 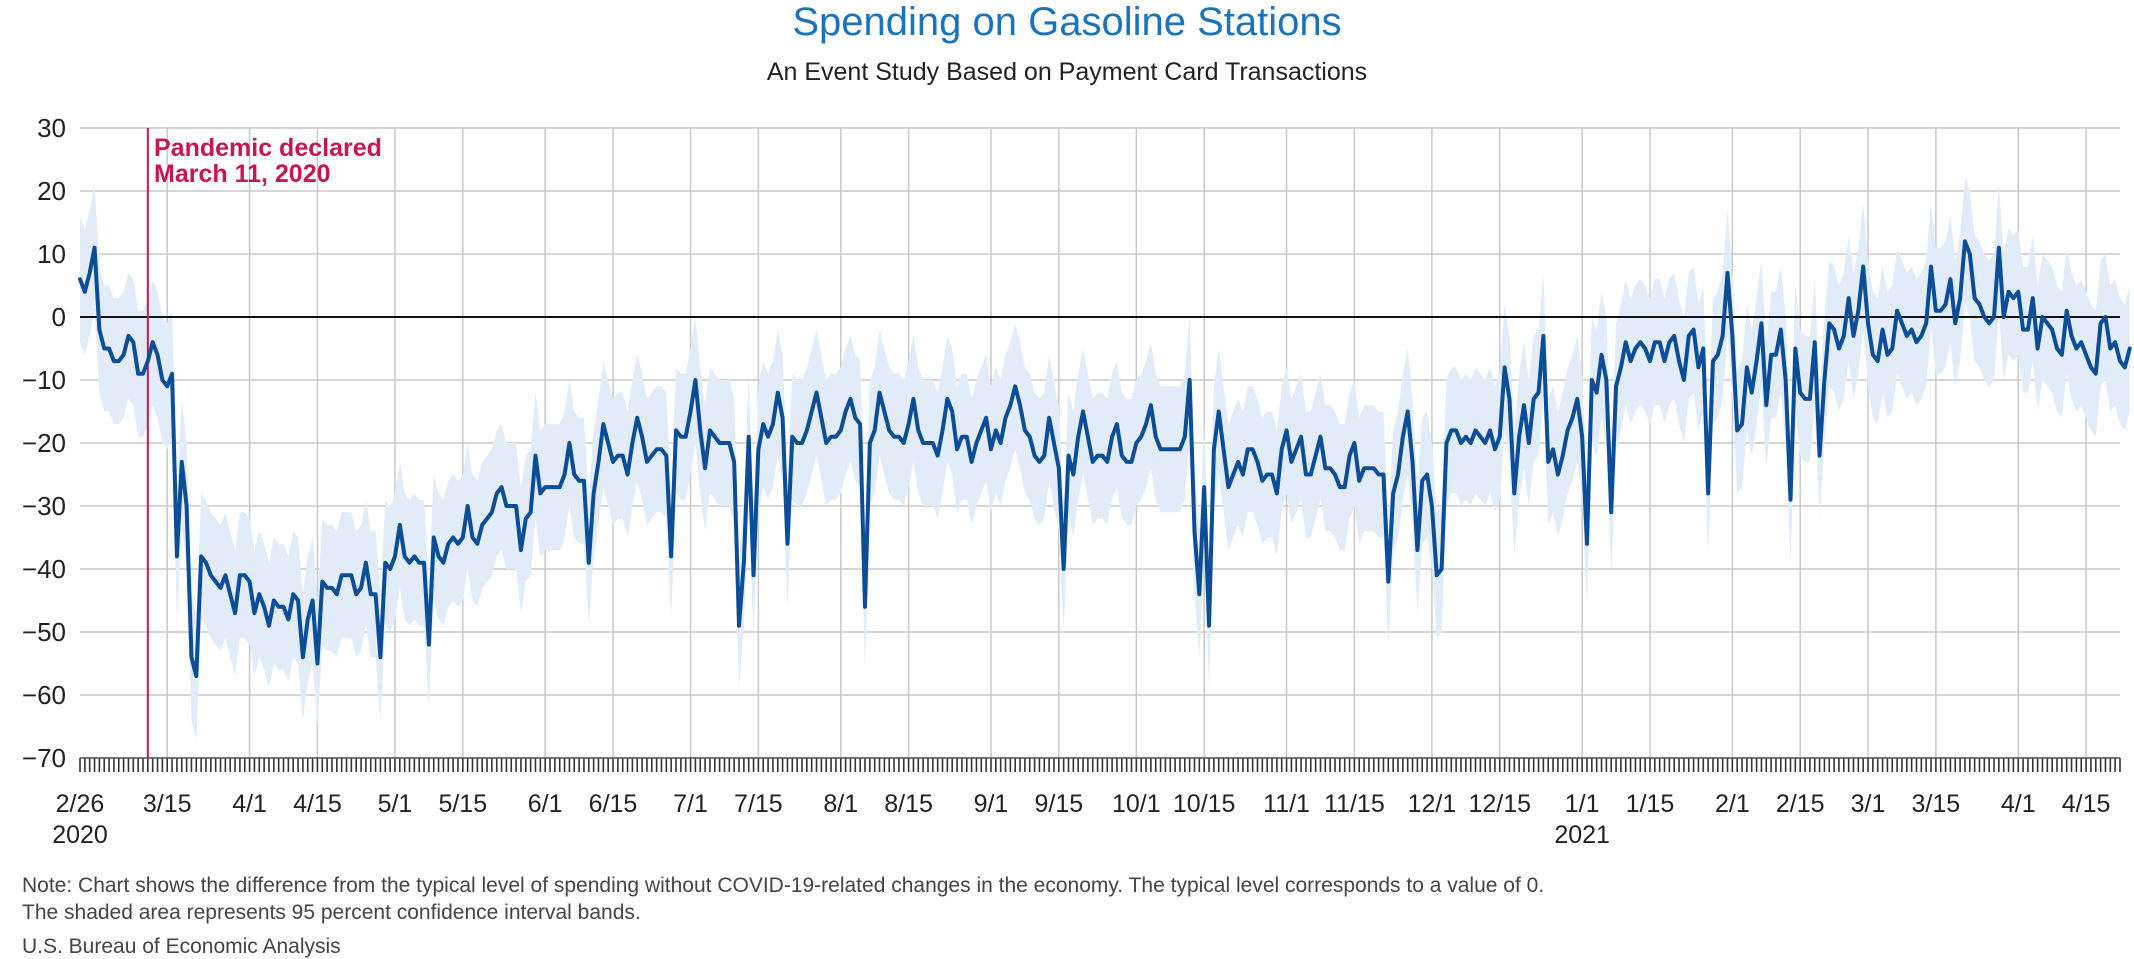 What do you see at coordinates (395, 804) in the screenshot?
I see `x-tick-label: 5/1` at bounding box center [395, 804].